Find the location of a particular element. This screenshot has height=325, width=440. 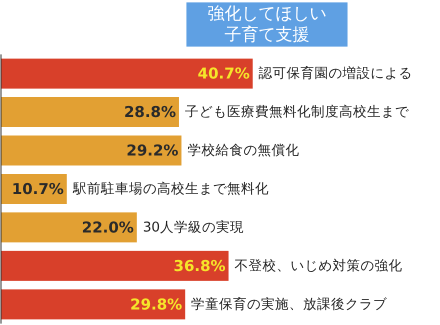

data-label: 10.7% is located at coordinates (38, 189).